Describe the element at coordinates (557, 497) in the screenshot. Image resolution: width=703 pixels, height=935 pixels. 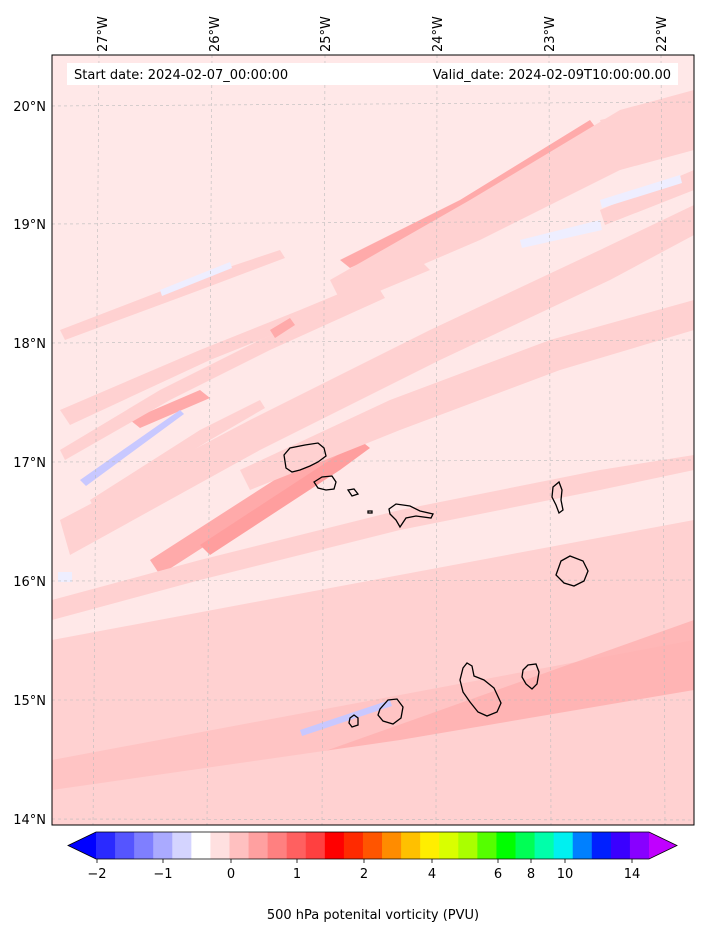
I see `island-sal` at that location.